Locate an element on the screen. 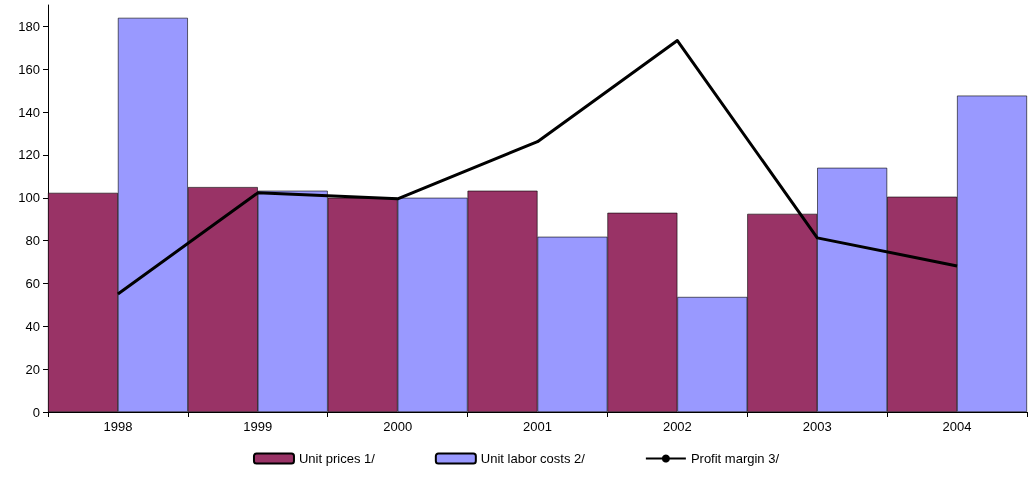  x-tick-label: 2003 is located at coordinates (817, 426).